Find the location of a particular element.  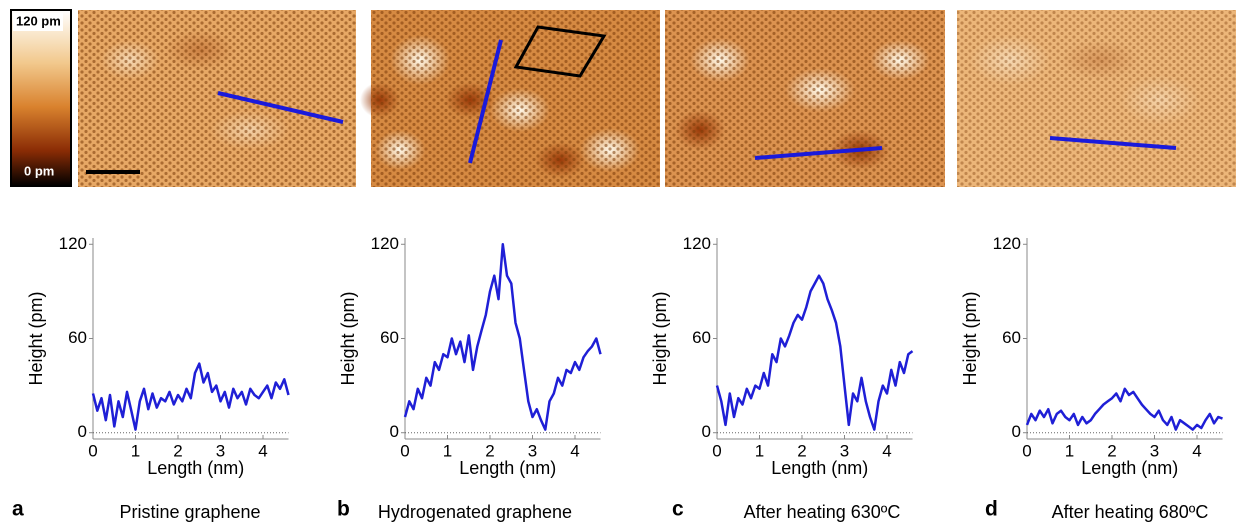

colorbar is located at coordinates (41, 98).